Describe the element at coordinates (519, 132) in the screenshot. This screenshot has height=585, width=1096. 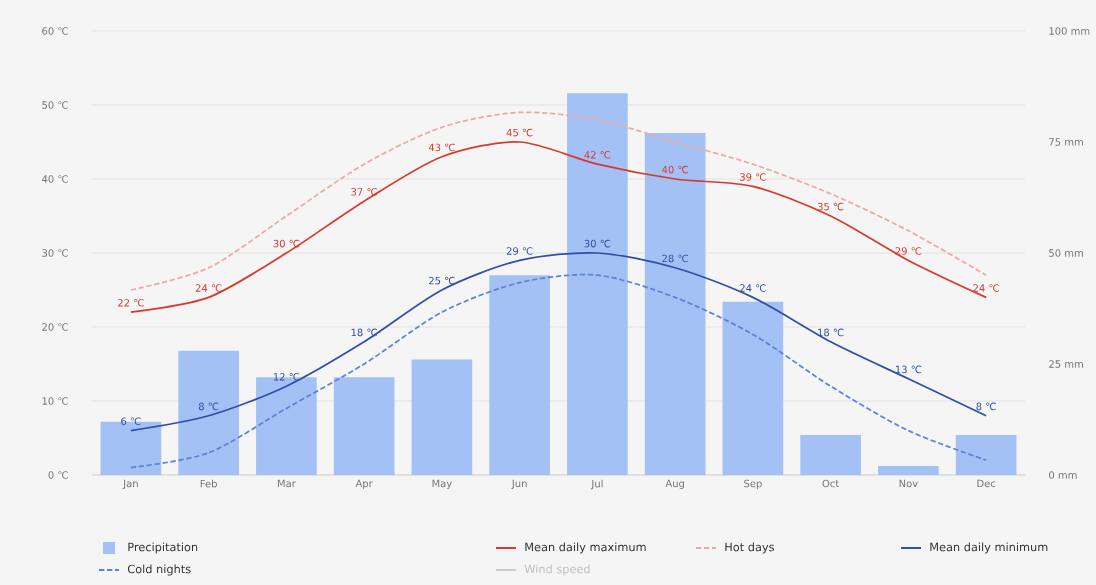
I see `data-label: 45 ℃` at that location.